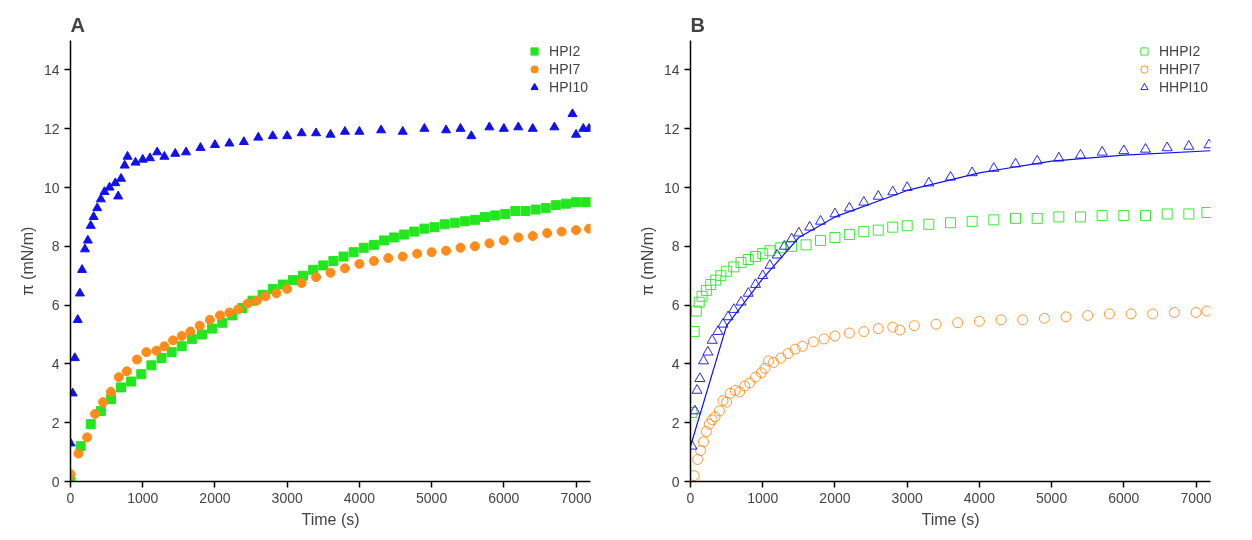  Describe the element at coordinates (1183, 87) in the screenshot. I see `legend-label: HHPI10` at that location.